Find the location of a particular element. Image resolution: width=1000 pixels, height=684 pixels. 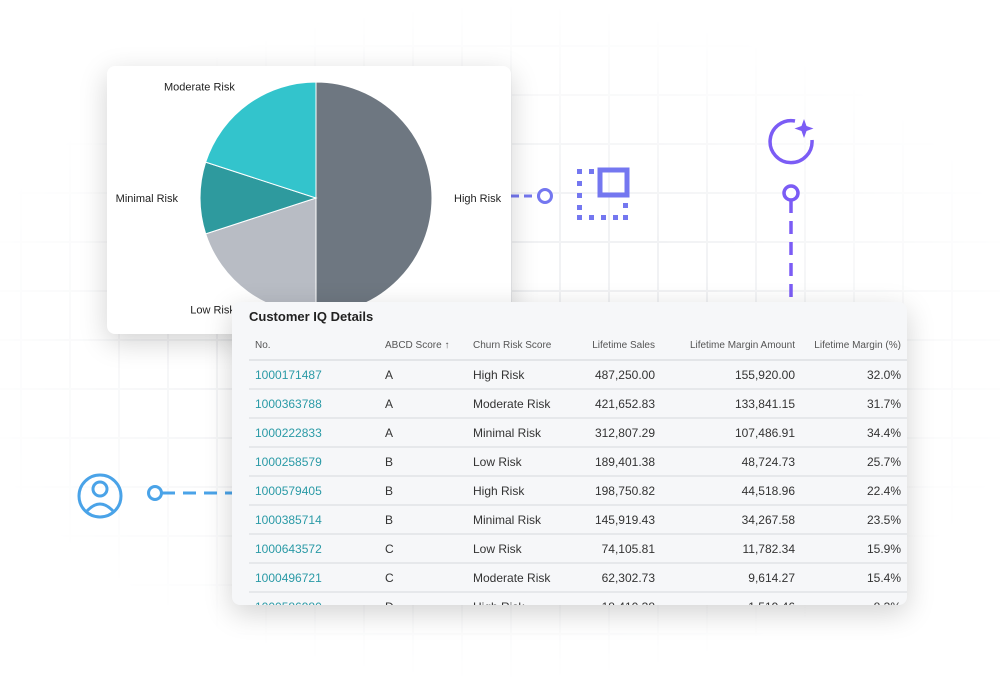

table-cell: 145,919.43 is located at coordinates (616, 520).